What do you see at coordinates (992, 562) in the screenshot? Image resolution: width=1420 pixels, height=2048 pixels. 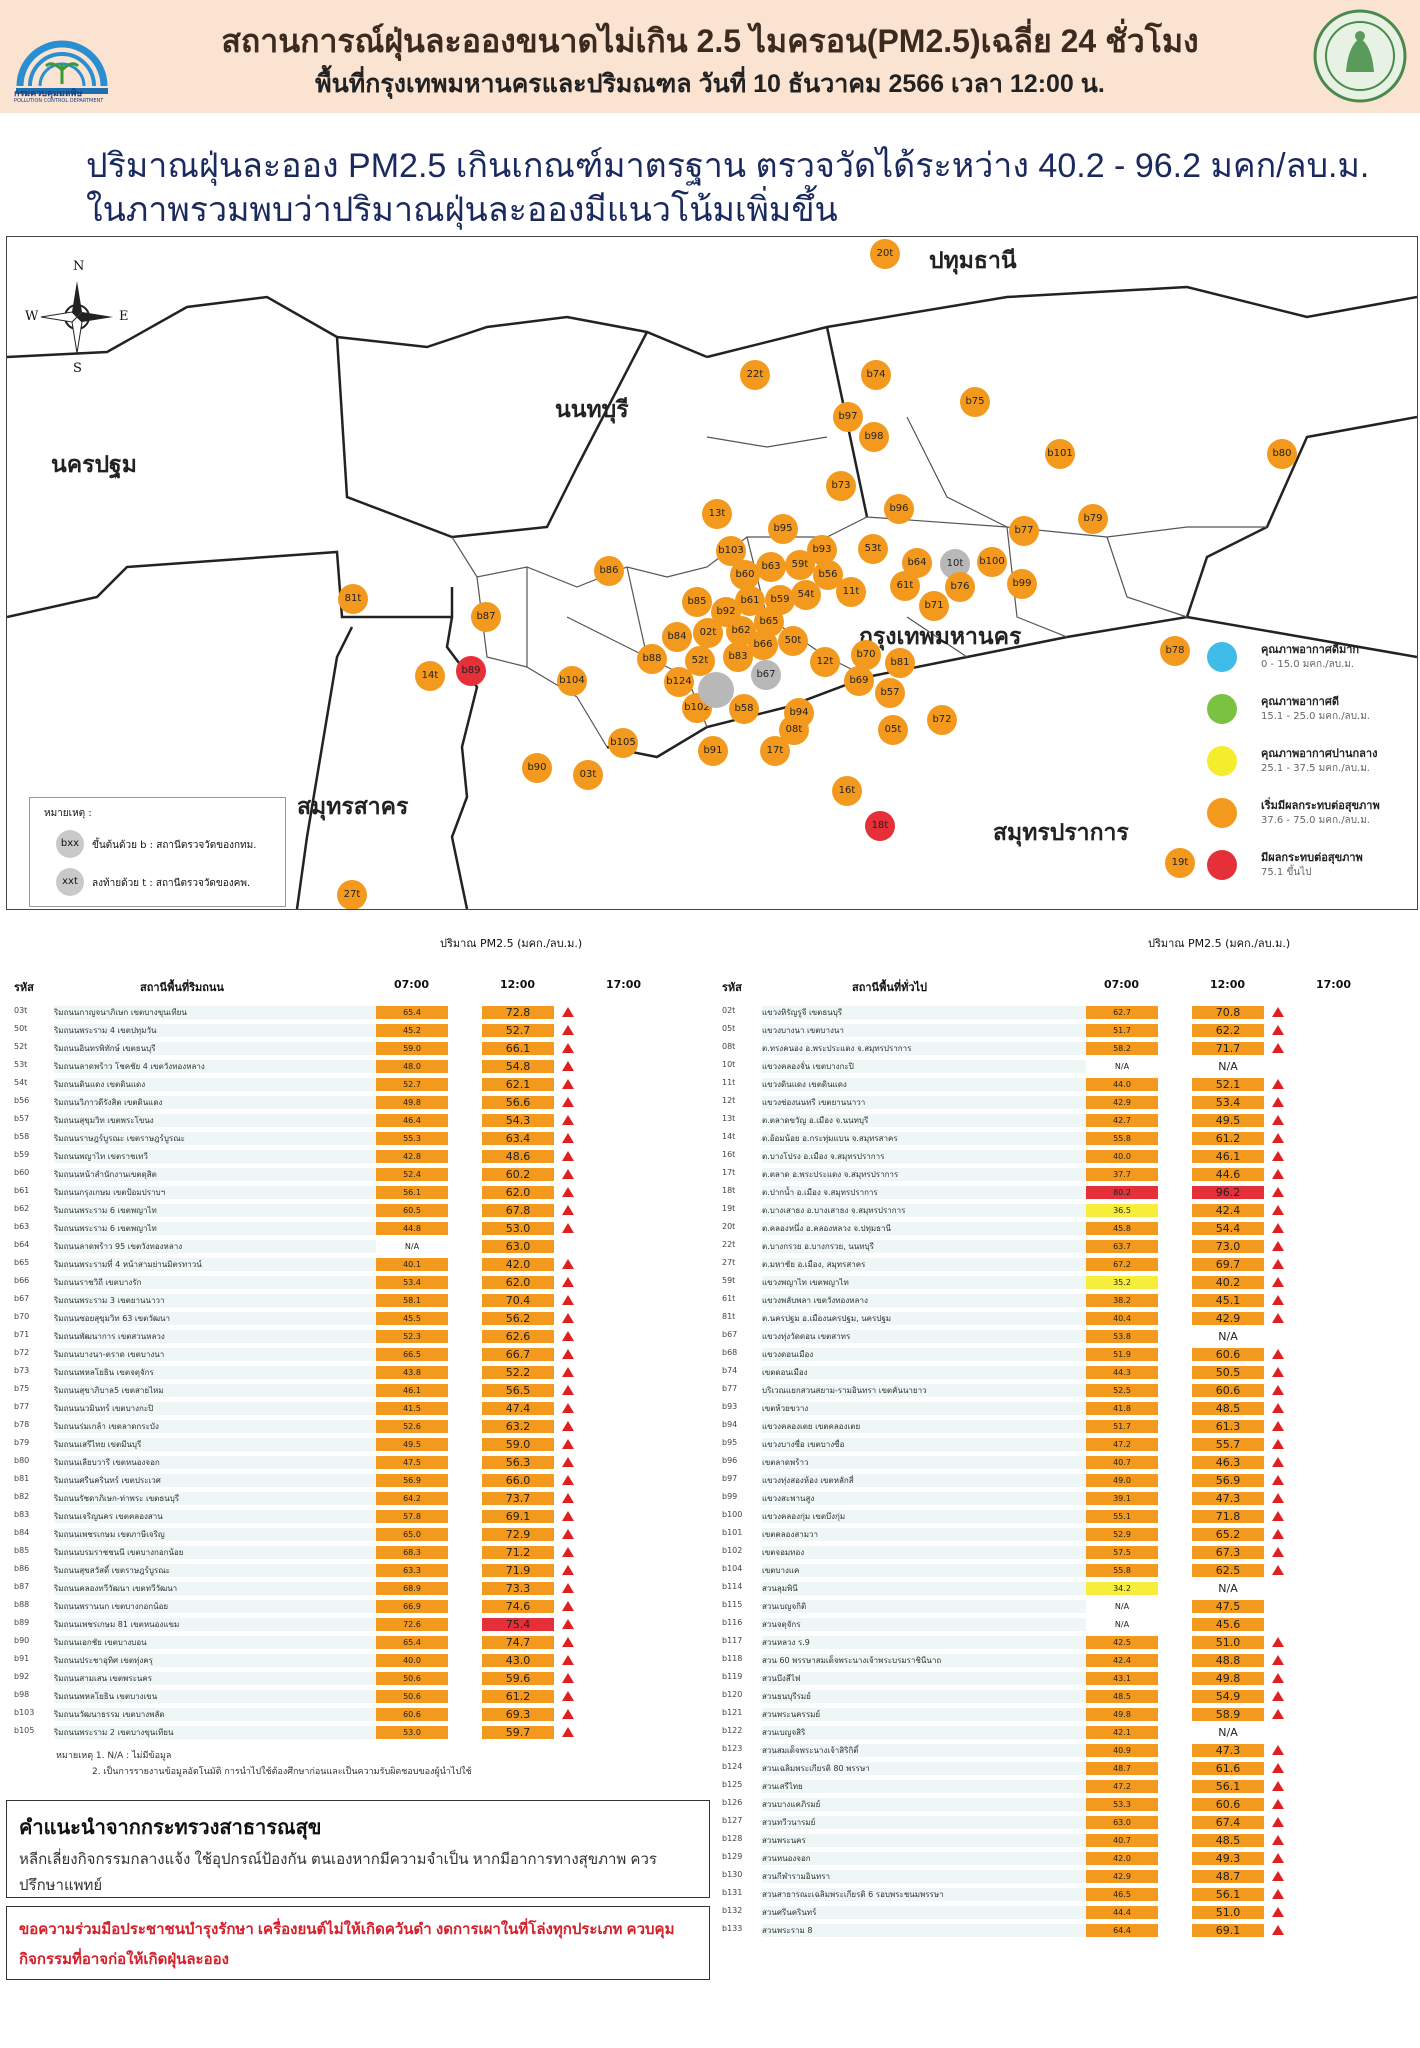 I see `station-marker: b100` at bounding box center [992, 562].